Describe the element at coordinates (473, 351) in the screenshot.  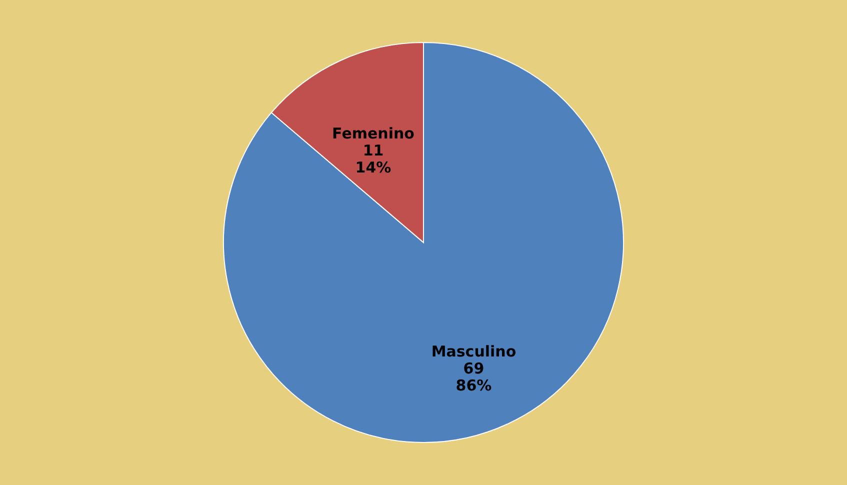
I see `slice-label: Masculino` at that location.